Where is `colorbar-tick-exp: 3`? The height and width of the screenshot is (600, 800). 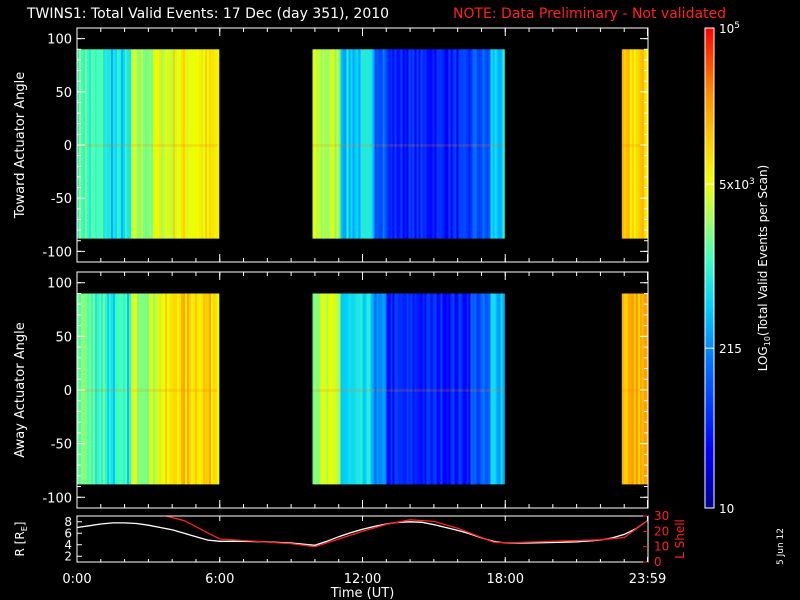 colorbar-tick-exp: 3 is located at coordinates (752, 182).